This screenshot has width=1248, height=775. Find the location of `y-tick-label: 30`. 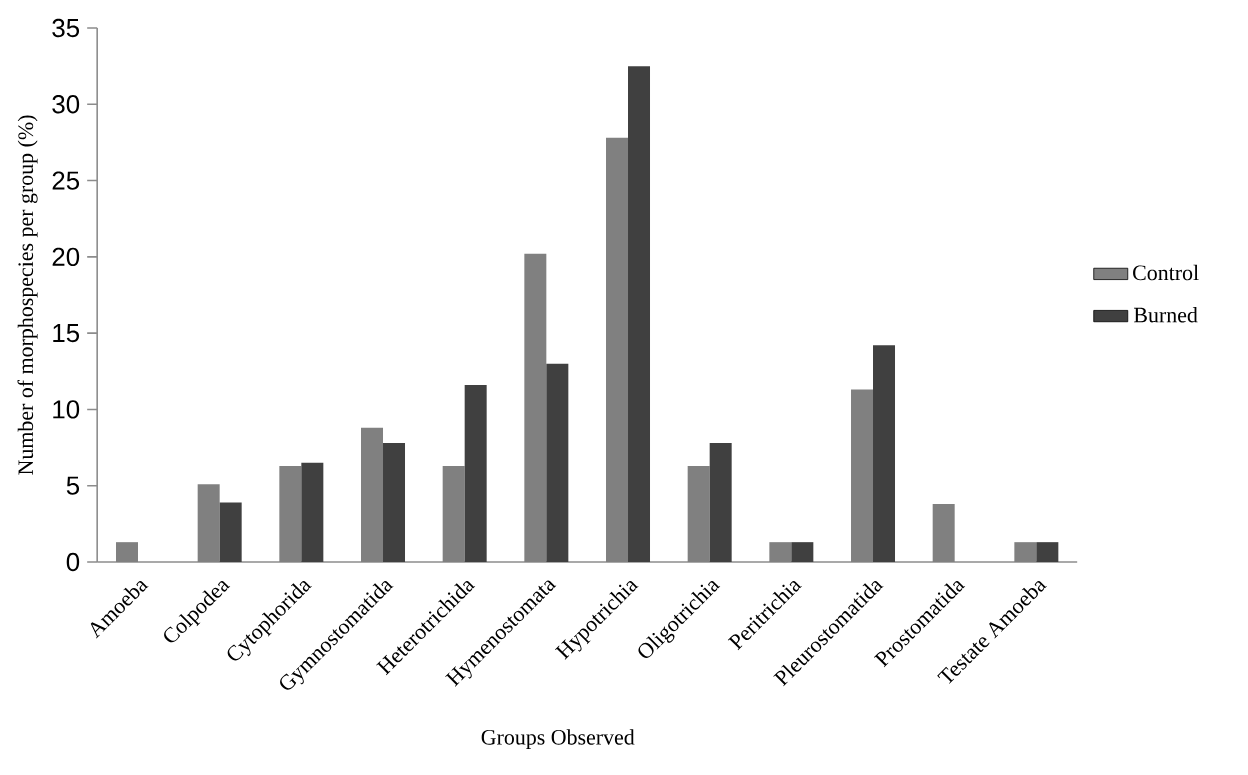

y-tick-label: 30 is located at coordinates (66, 104).